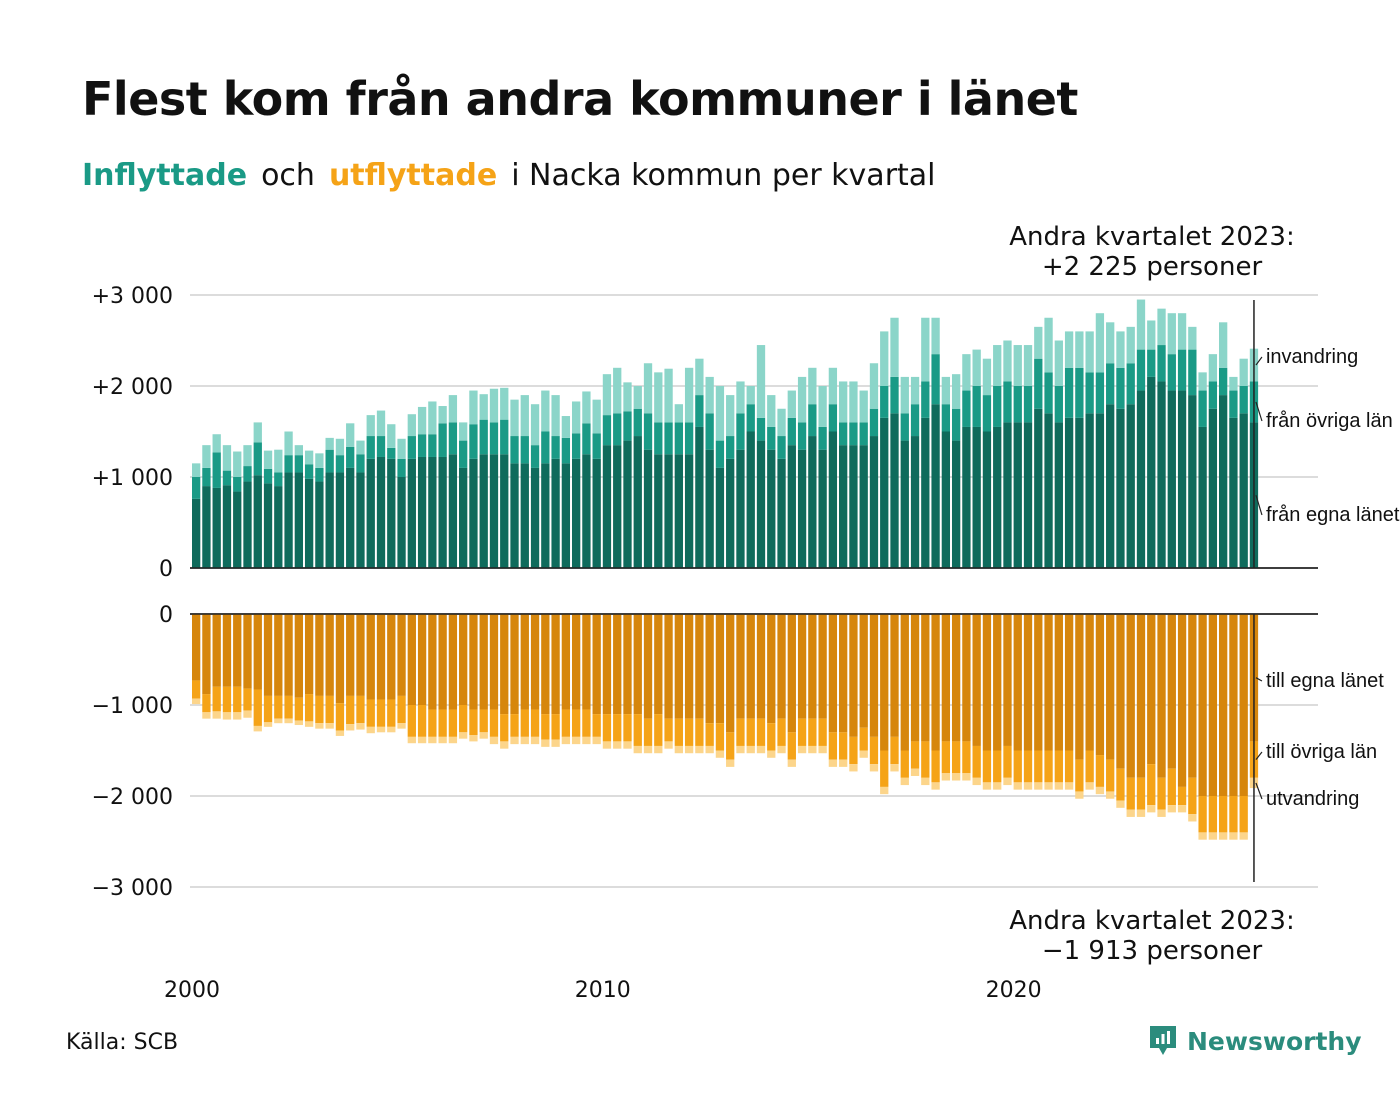  Describe the element at coordinates (132, 706) in the screenshot. I see `ytick-label-out: −1 000` at that location.